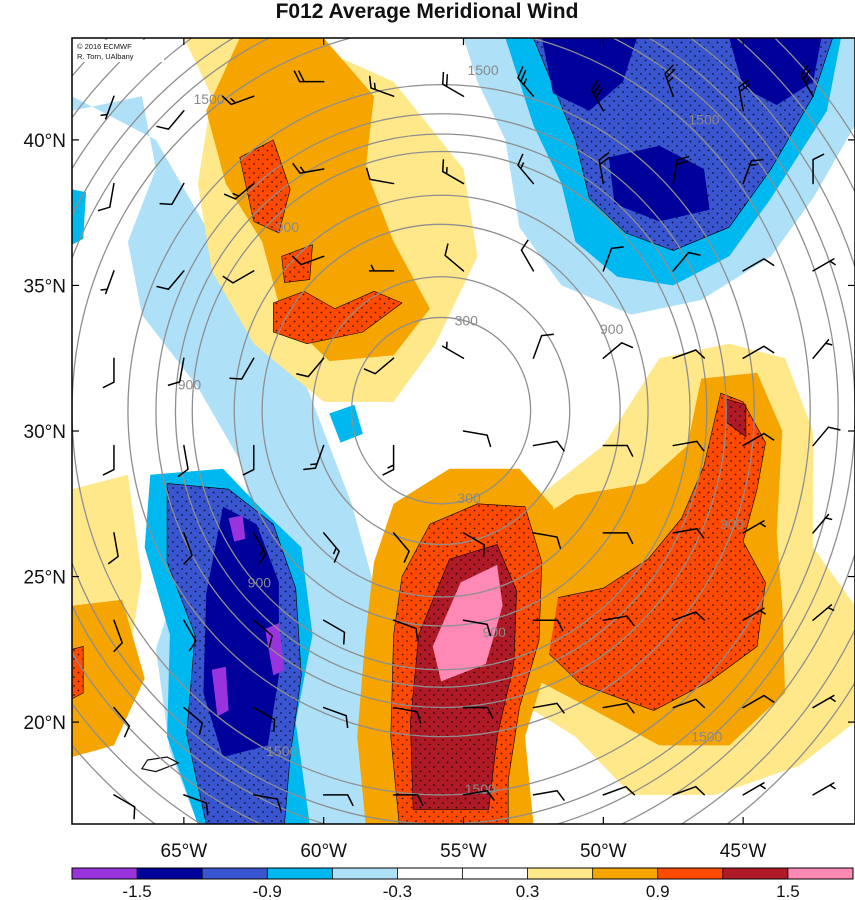  I want to click on region-navy-northeast-a, so click(589, 74).